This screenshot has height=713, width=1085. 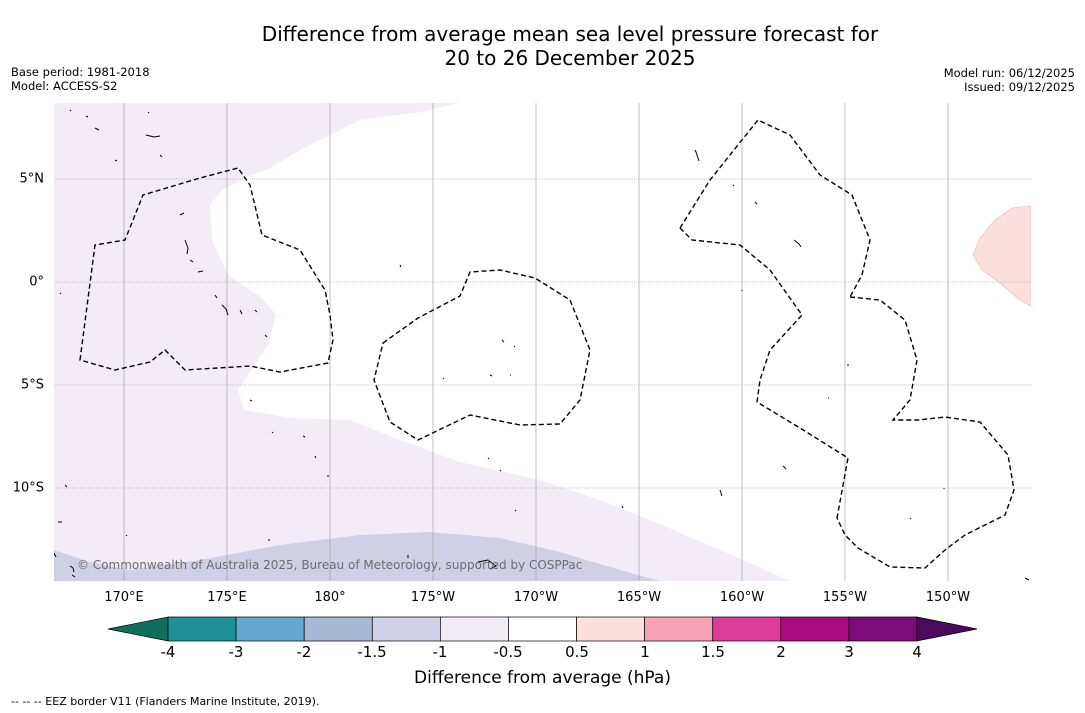 I want to click on colorbar-tick: -3, so click(x=236, y=652).